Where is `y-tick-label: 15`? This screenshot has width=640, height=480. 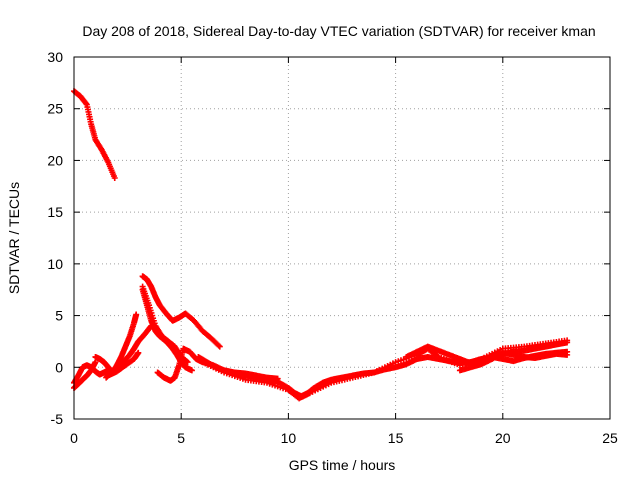 y-tick-label: 15 is located at coordinates (55, 212).